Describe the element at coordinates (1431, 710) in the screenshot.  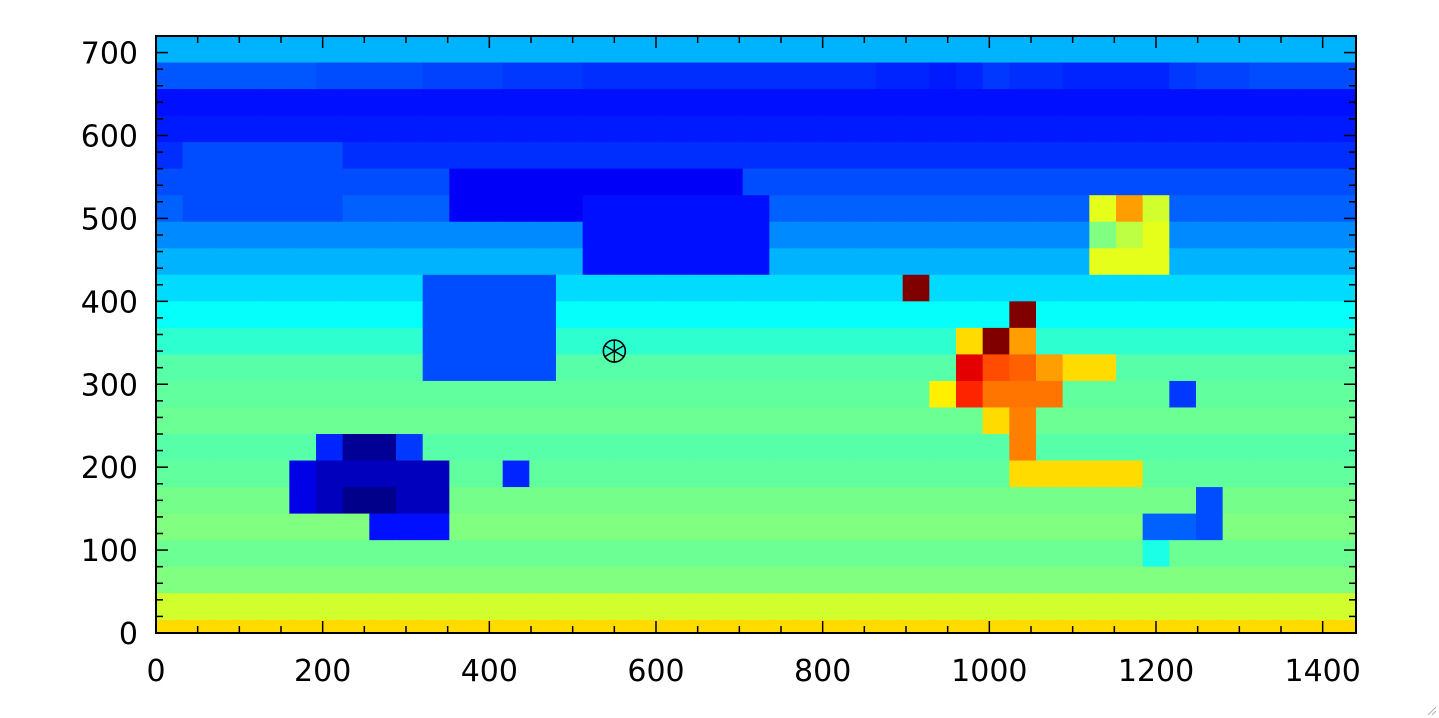
I see `resize-grip-icon` at that location.